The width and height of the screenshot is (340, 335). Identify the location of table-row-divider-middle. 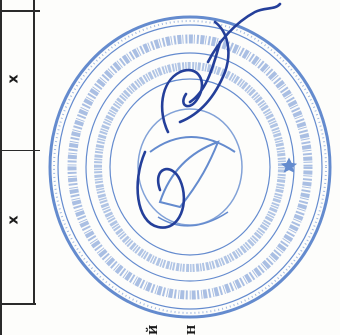
(20, 150).